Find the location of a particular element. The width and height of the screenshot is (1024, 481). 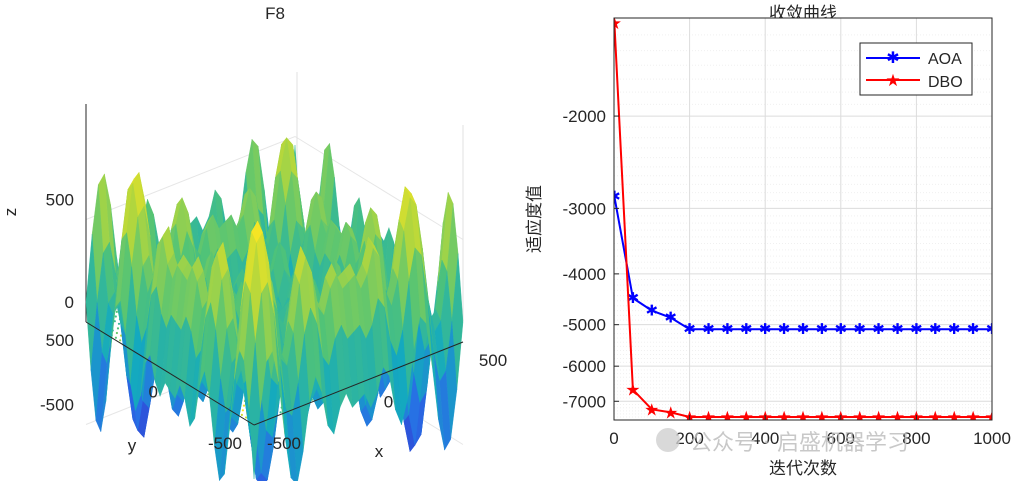

y-tick-label: 0 is located at coordinates (153, 392).